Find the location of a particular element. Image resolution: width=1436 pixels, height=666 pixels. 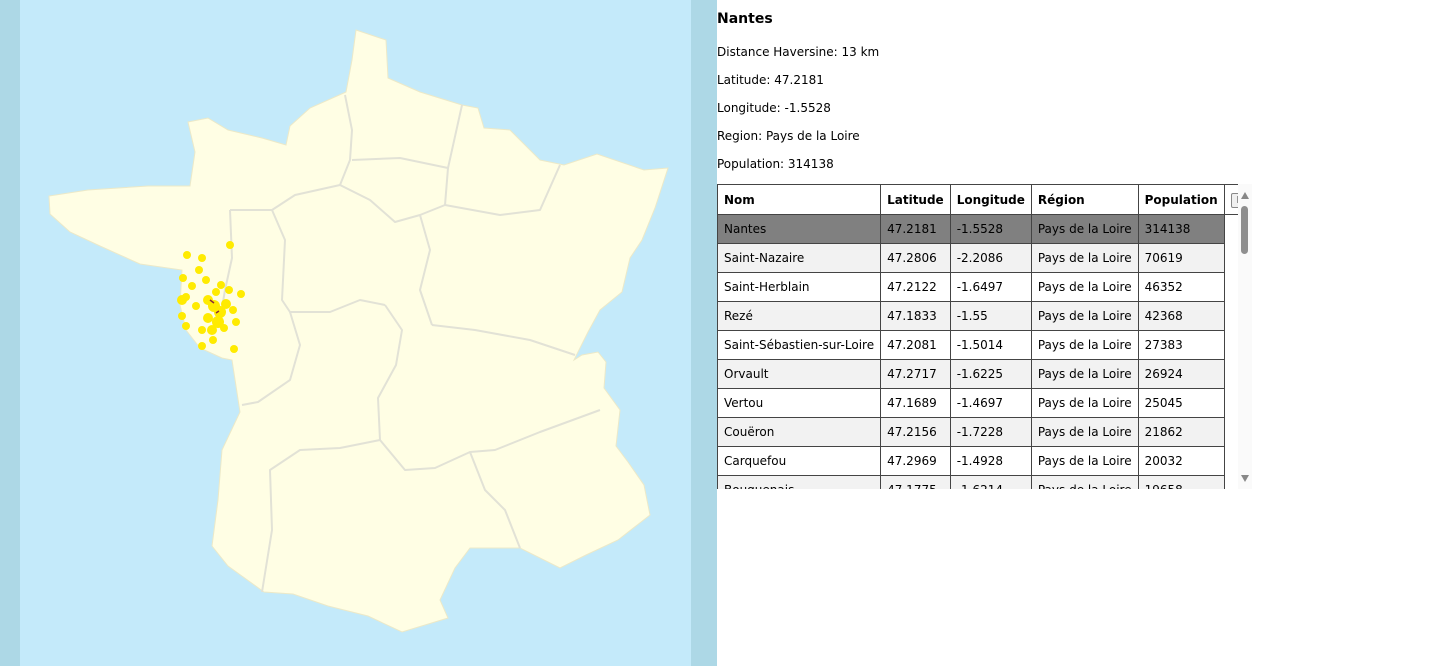

table-cell-name: Orvault is located at coordinates (799, 374).